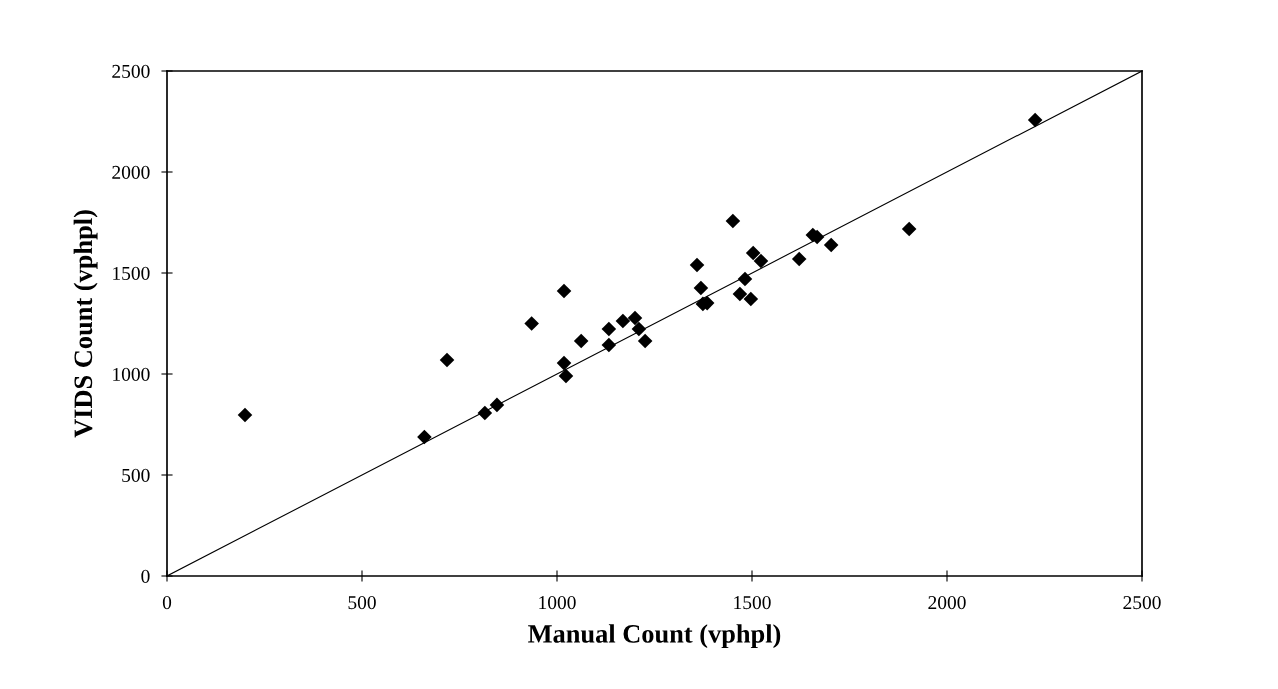  What do you see at coordinates (362, 603) in the screenshot?
I see `x-tick-label: 500` at bounding box center [362, 603].